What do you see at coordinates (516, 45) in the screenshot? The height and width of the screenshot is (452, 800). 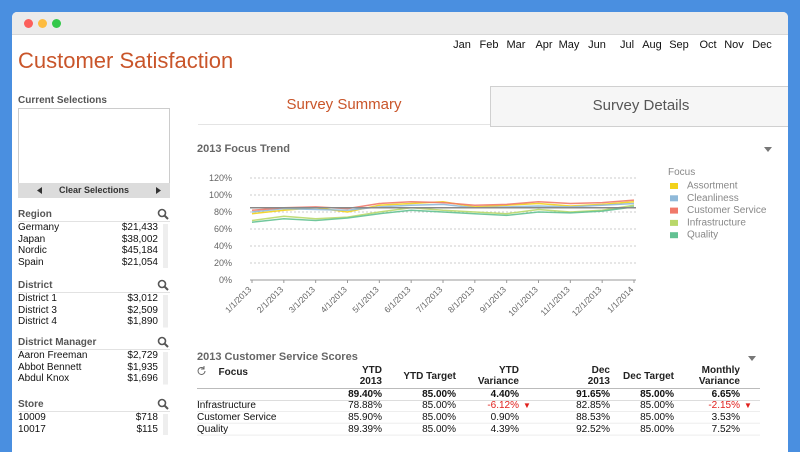 I see `month-button: Mar` at bounding box center [516, 45].